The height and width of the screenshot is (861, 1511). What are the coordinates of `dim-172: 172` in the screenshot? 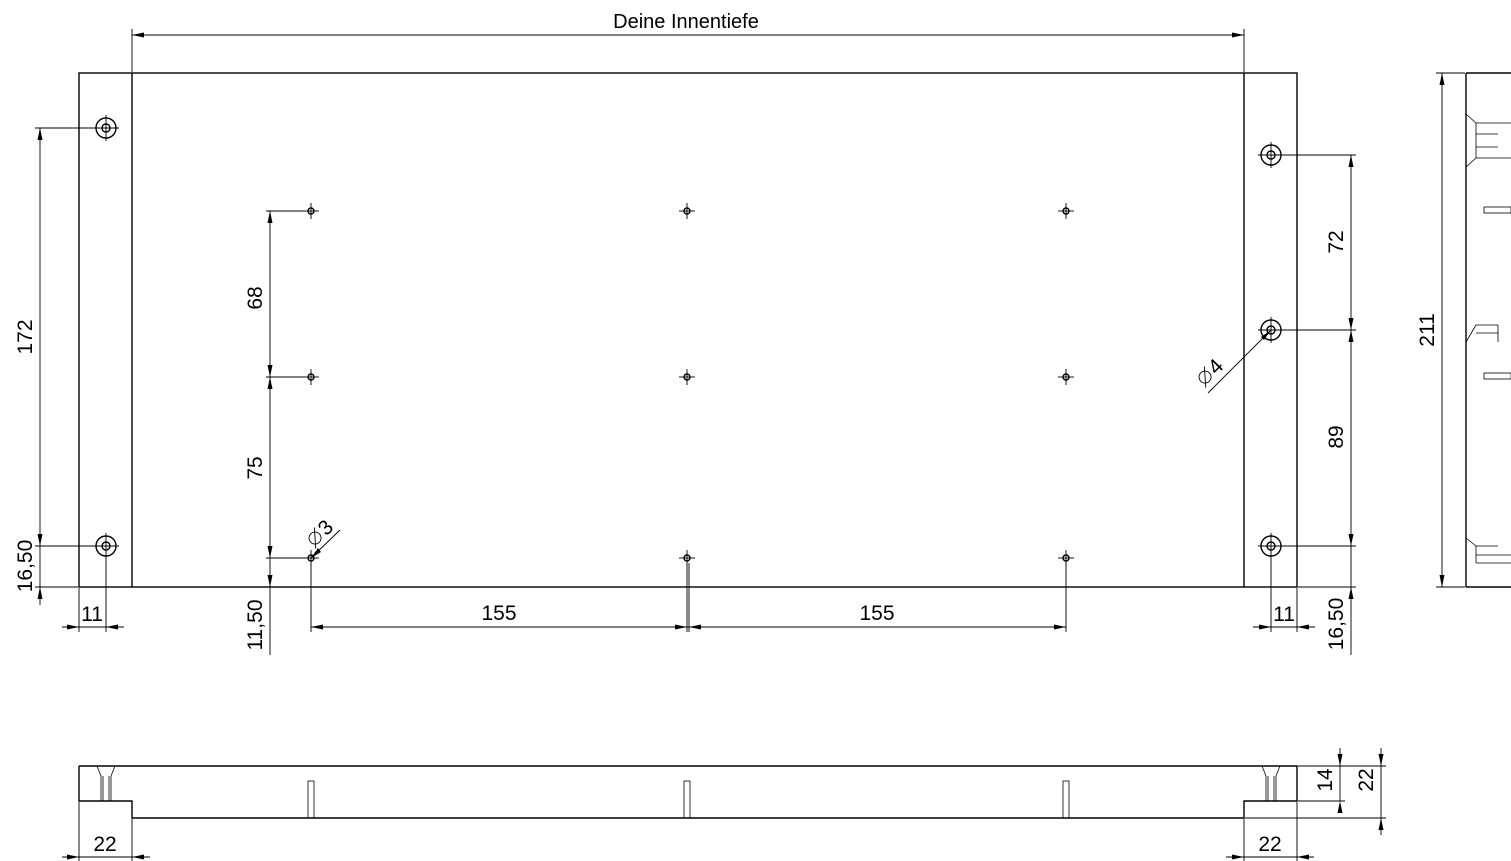 It's located at (54, 337).